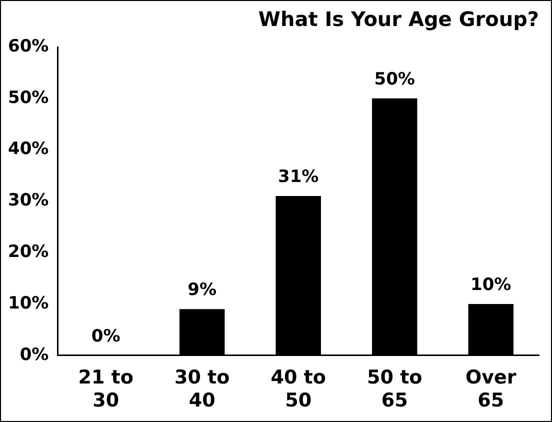  What do you see at coordinates (105, 336) in the screenshot?
I see `data-label: 0%` at bounding box center [105, 336].